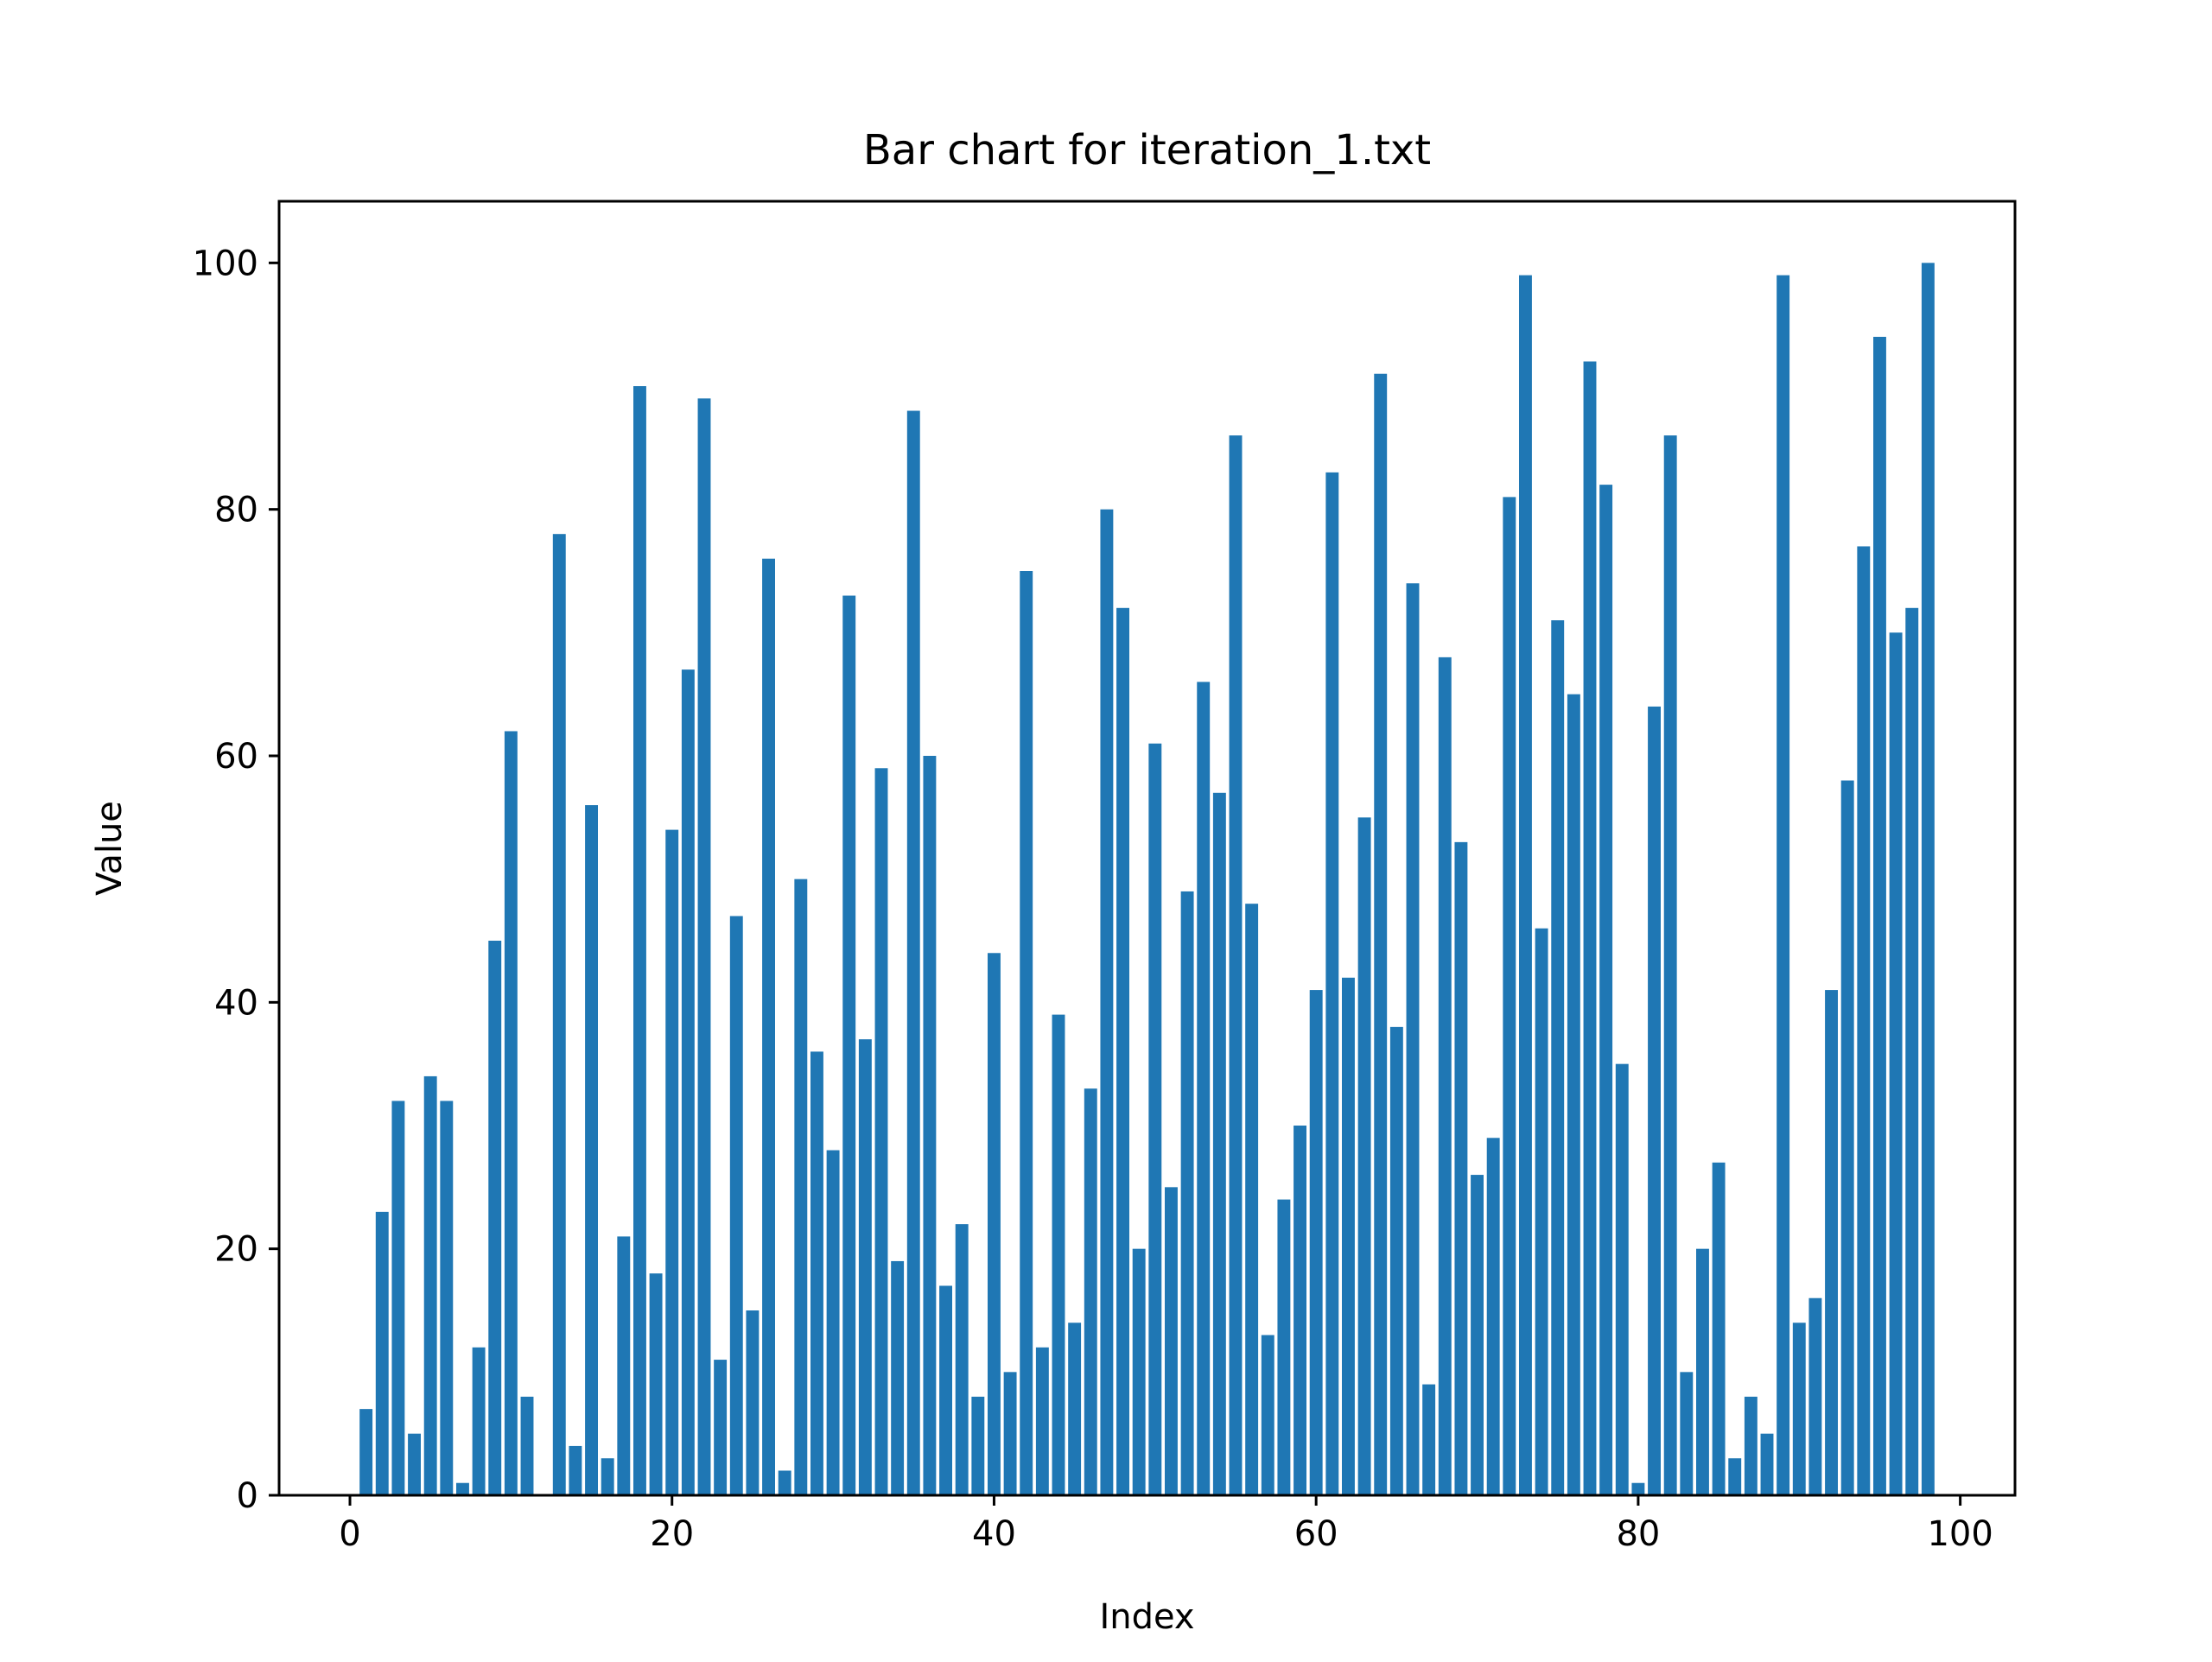 Image resolution: width=2212 pixels, height=1662 pixels. Describe the element at coordinates (994, 1534) in the screenshot. I see `x-tick-label: 40` at that location.